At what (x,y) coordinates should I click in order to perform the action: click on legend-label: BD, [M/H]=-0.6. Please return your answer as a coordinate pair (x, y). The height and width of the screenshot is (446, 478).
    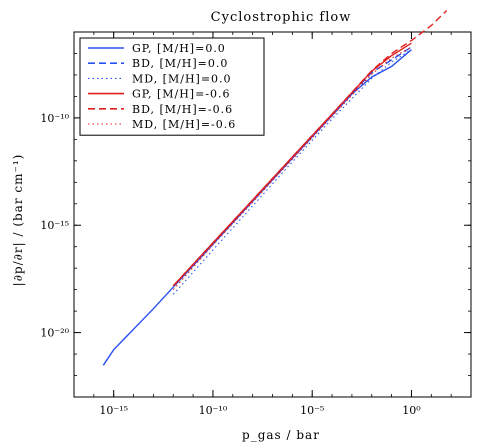
    Looking at the image, I should click on (182, 109).